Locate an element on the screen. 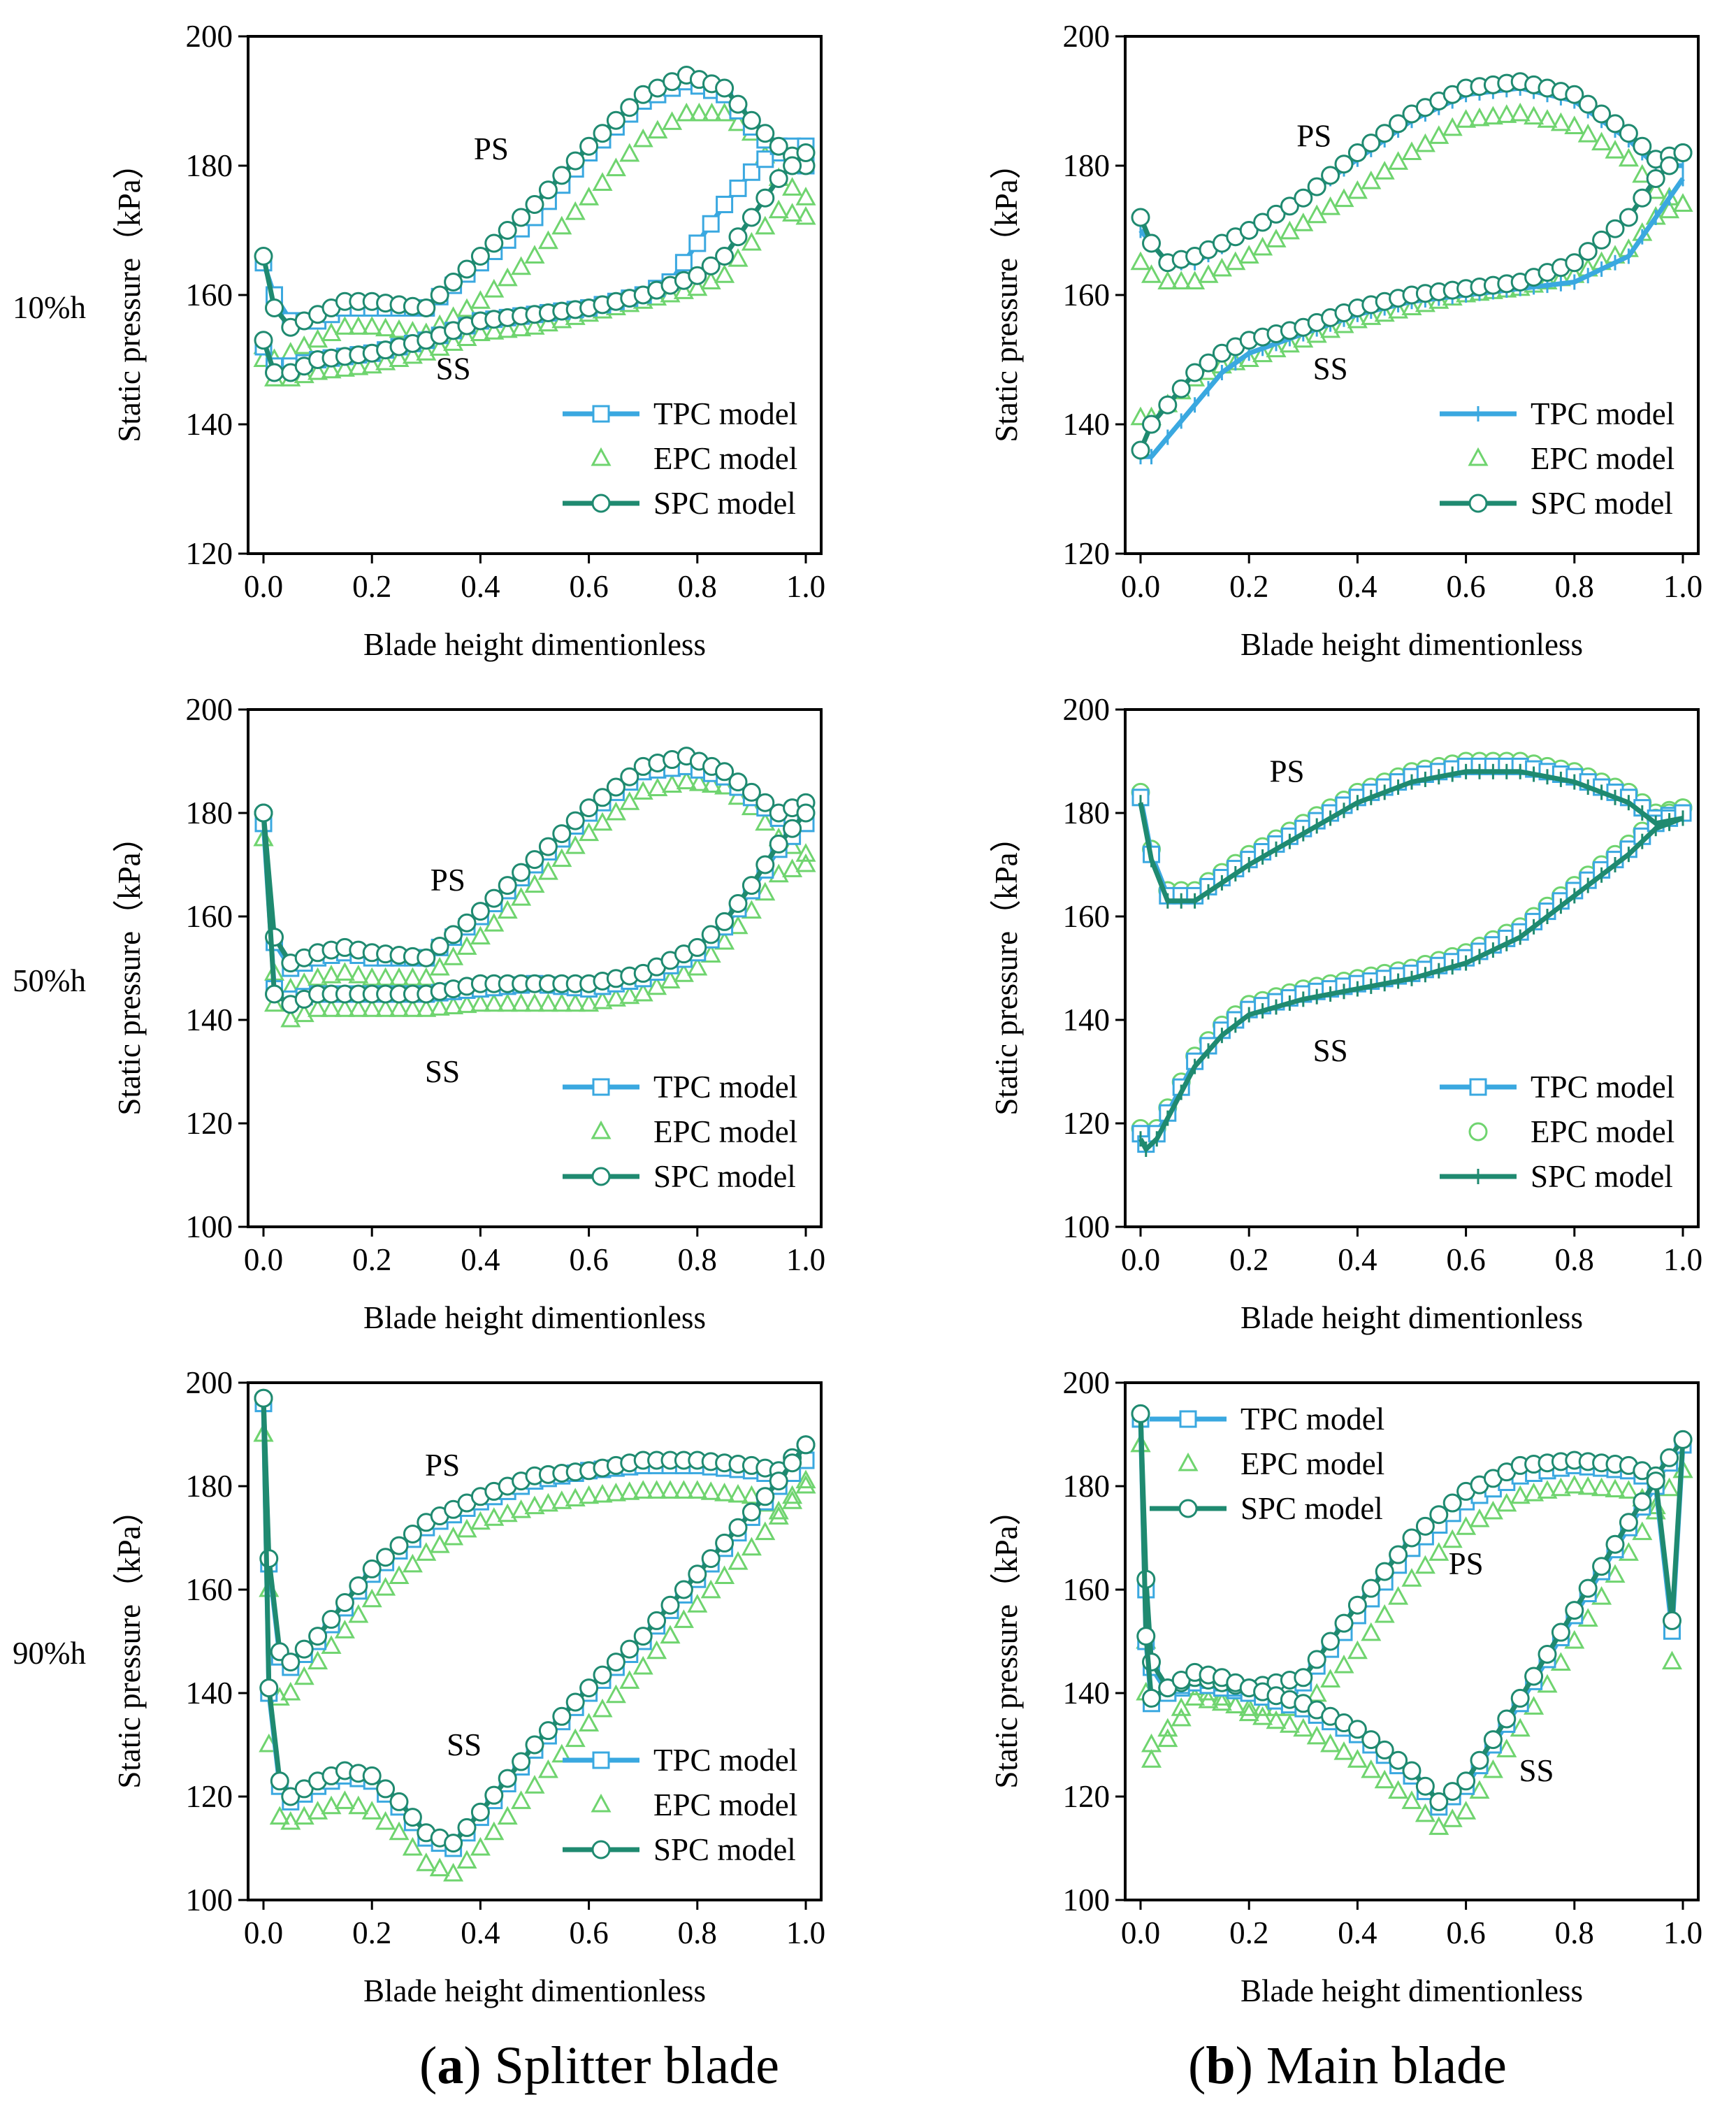  legend-label: SPC model is located at coordinates (1311, 1509).